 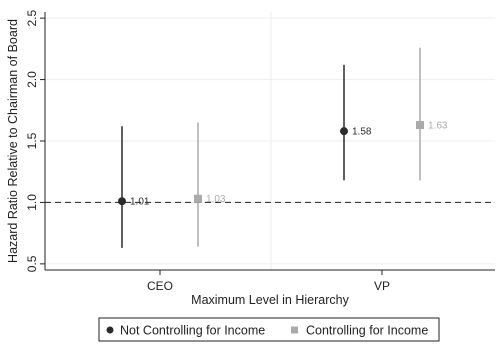 I want to click on legend-box, so click(x=269, y=329).